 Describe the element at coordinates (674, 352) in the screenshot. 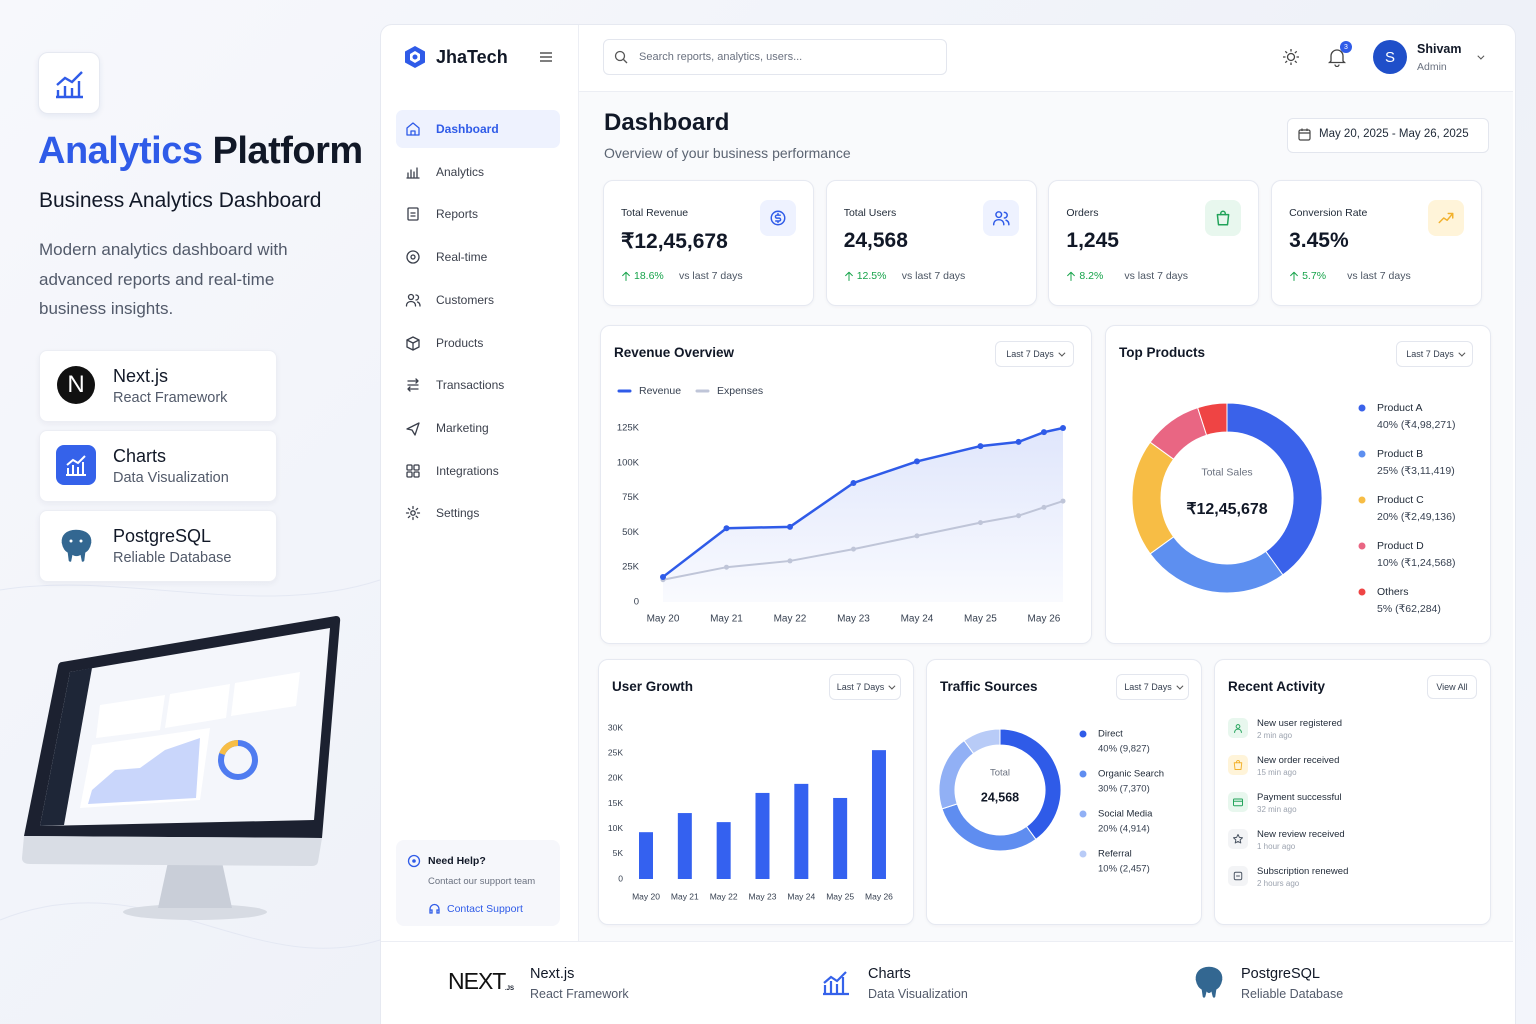

I see `card-title: Revenue Overview` at that location.